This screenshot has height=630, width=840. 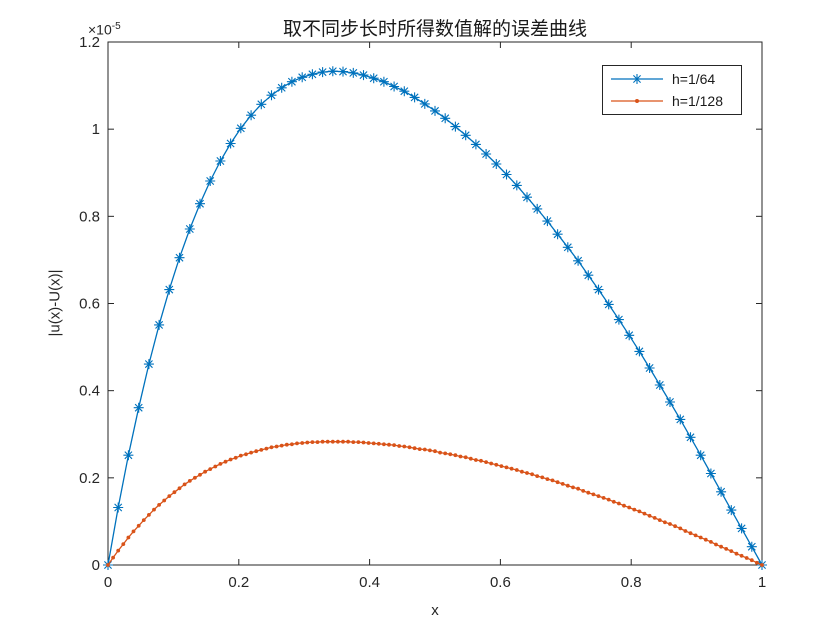 I want to click on legend: h=1/64 h=1/128, so click(x=672, y=90).